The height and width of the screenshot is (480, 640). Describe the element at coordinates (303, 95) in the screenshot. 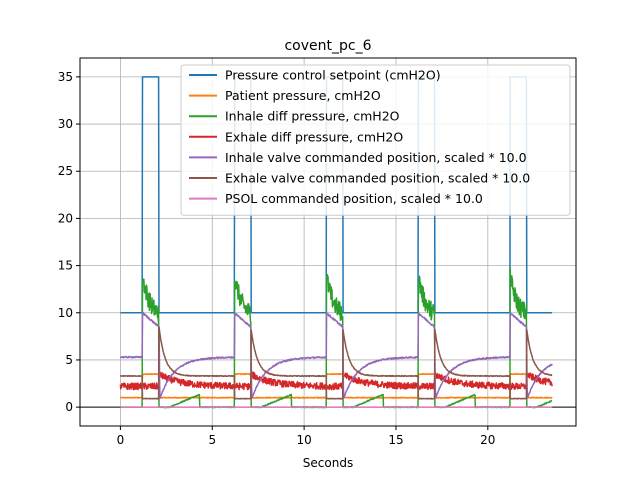

I see `legend-label: Patient pressure, cmH2O` at that location.